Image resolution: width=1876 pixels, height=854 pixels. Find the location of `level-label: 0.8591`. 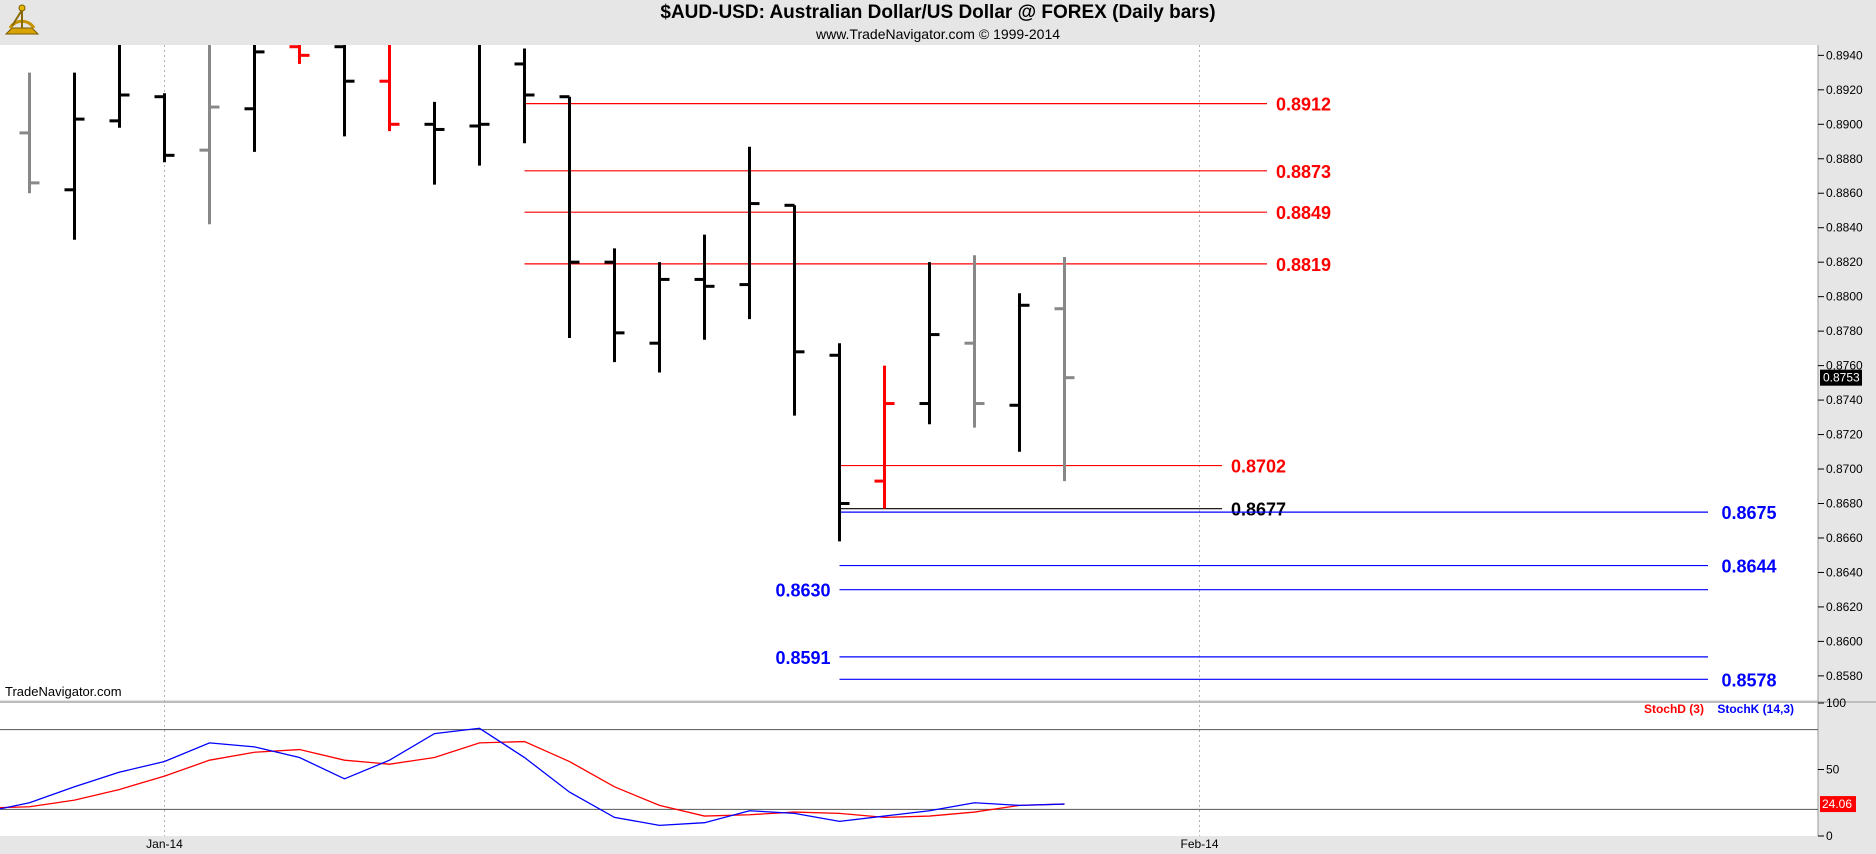

level-label: 0.8591 is located at coordinates (802, 658).